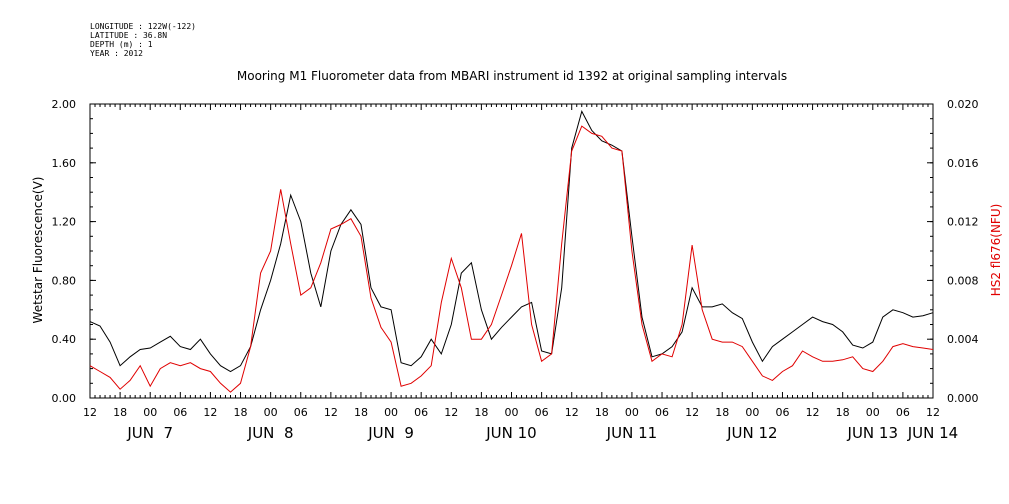  What do you see at coordinates (963, 163) in the screenshot?
I see `y-tick-label-right: 0.016` at bounding box center [963, 163].